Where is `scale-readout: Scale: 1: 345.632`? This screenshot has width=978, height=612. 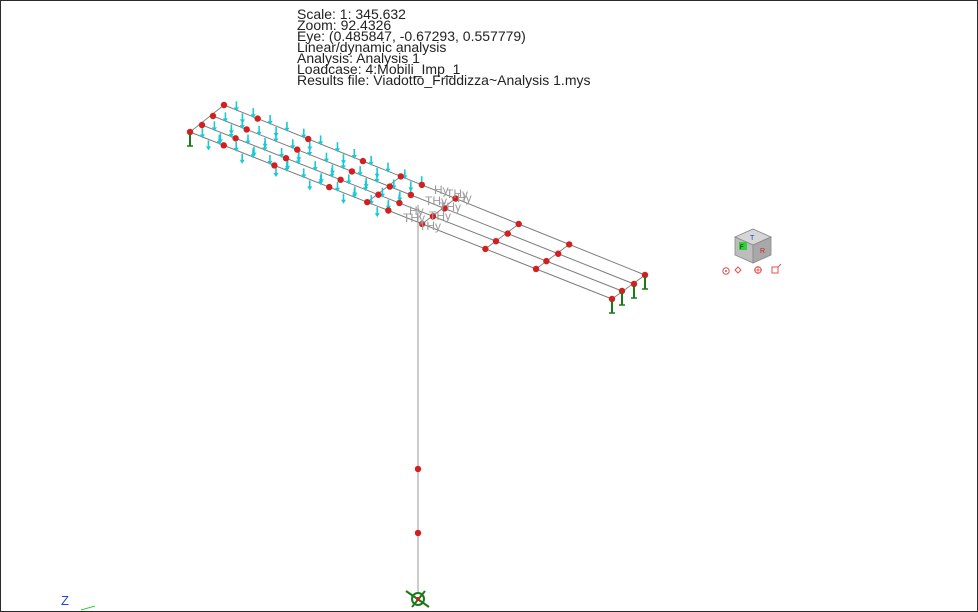 scale-readout: Scale: 1: 345.632 is located at coordinates (351, 14).